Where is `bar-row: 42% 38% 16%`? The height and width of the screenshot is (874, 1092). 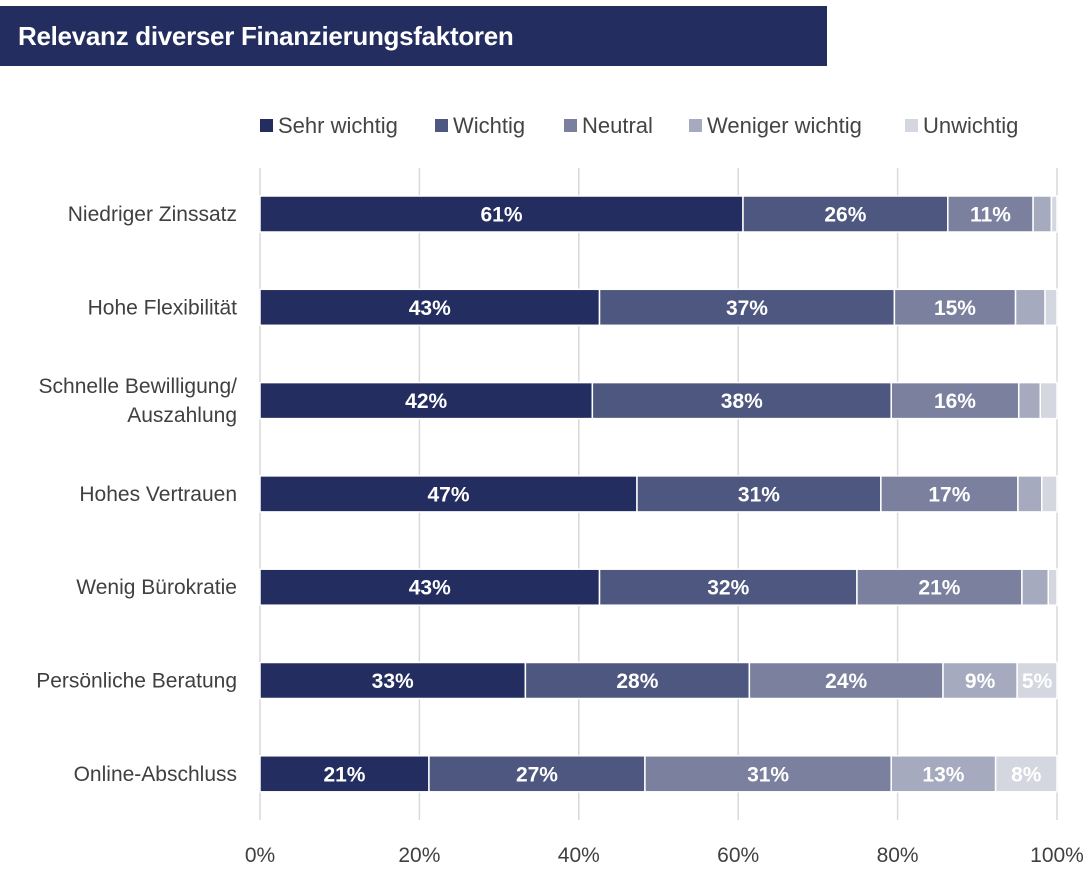 bar-row: 42% 38% 16% is located at coordinates (658, 400).